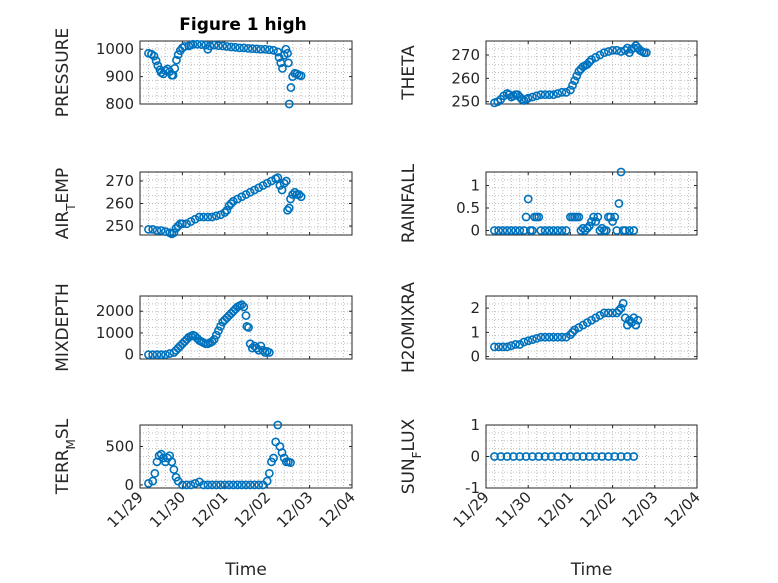  I want to click on x-tick-label: 12/03, so click(639, 509).